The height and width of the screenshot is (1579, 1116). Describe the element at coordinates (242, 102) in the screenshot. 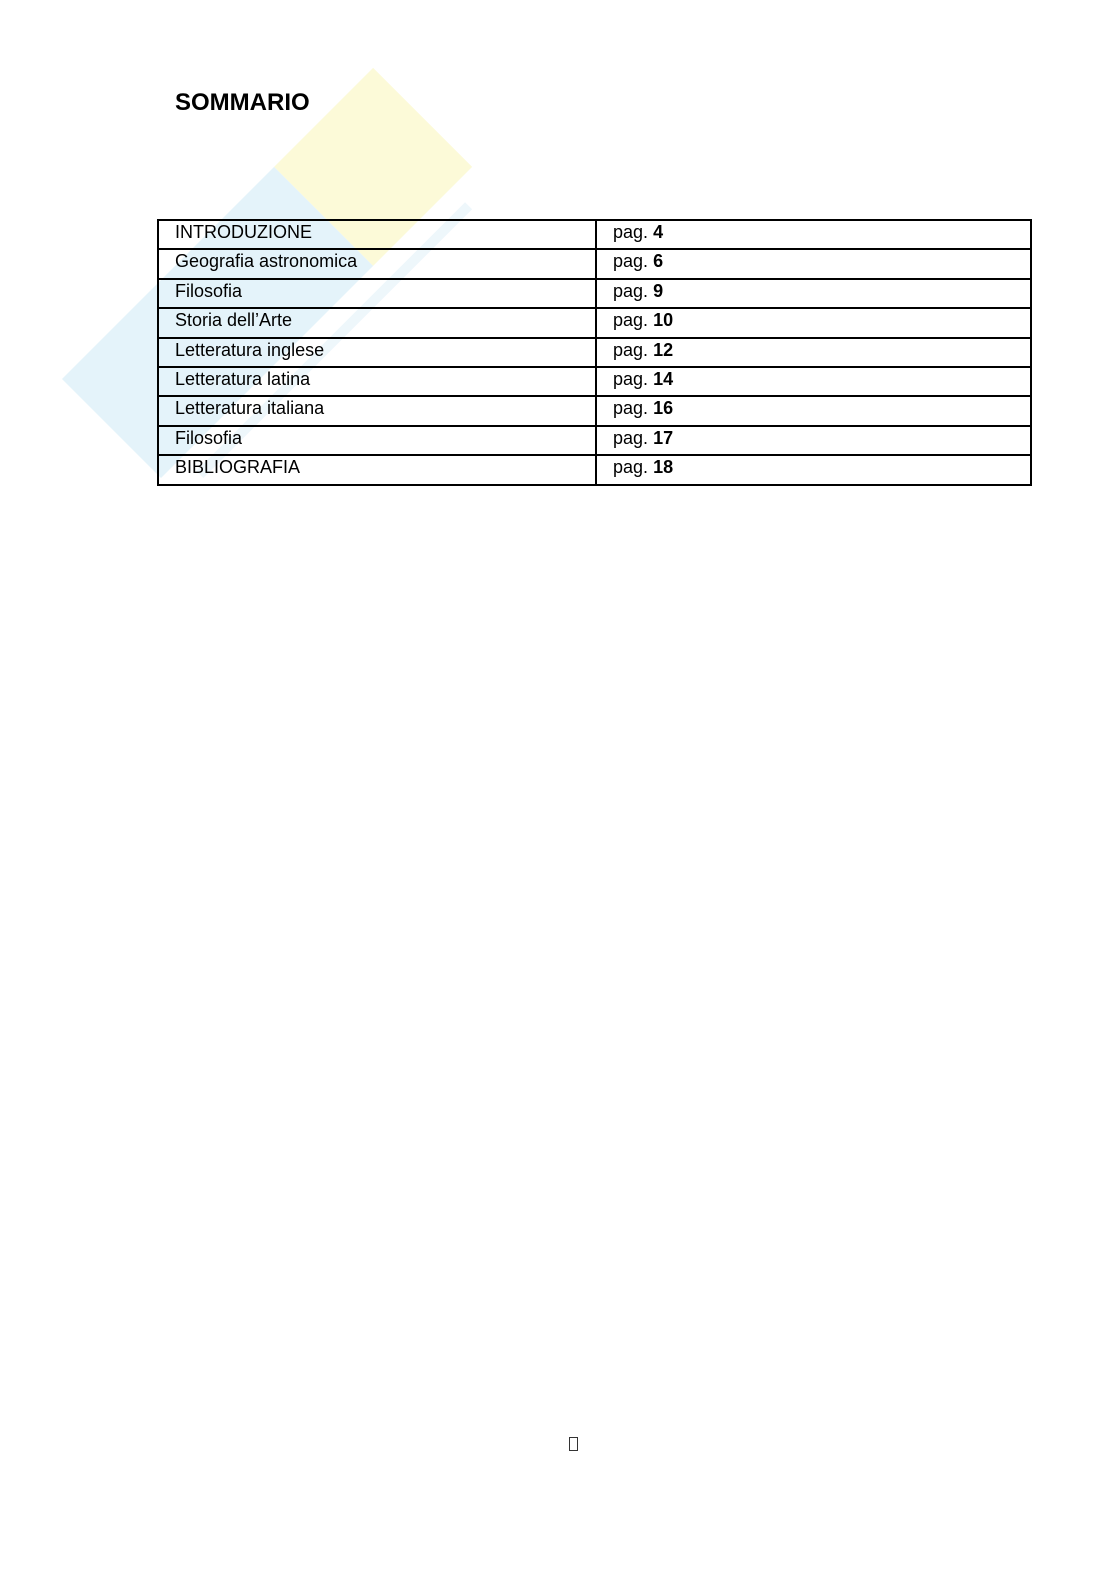

I see `page-title: SOMMARIO` at that location.